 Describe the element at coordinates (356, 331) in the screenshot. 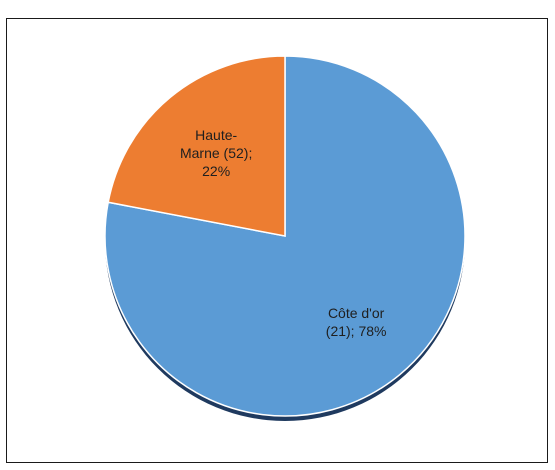

I see `slice-data-label-line: (21); 78%` at that location.